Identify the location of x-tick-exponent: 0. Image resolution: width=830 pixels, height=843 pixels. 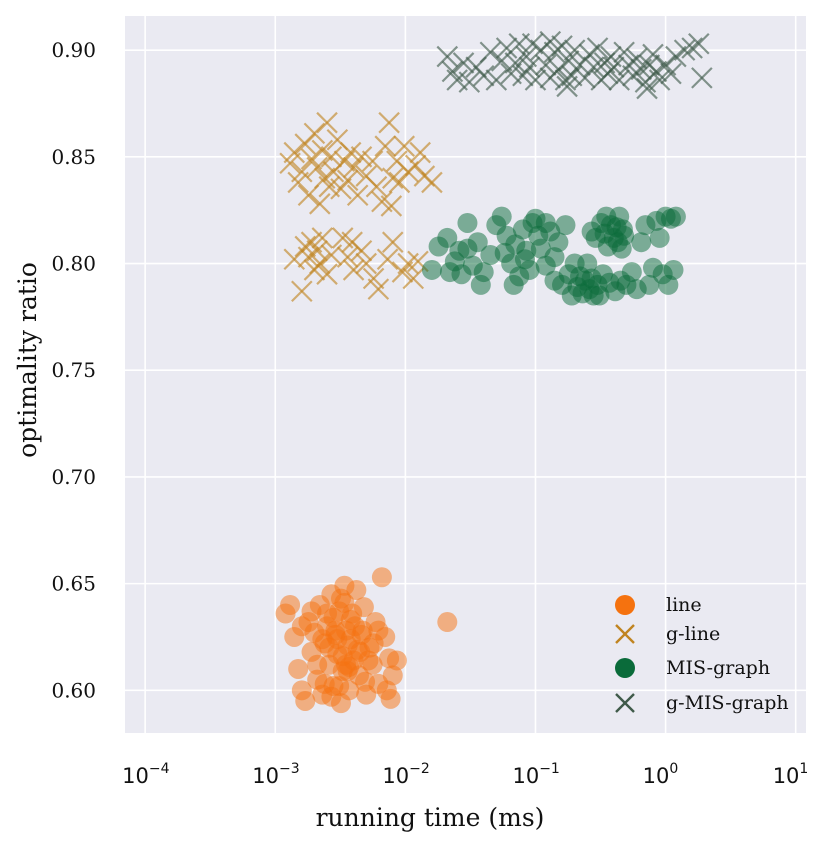
(673, 769).